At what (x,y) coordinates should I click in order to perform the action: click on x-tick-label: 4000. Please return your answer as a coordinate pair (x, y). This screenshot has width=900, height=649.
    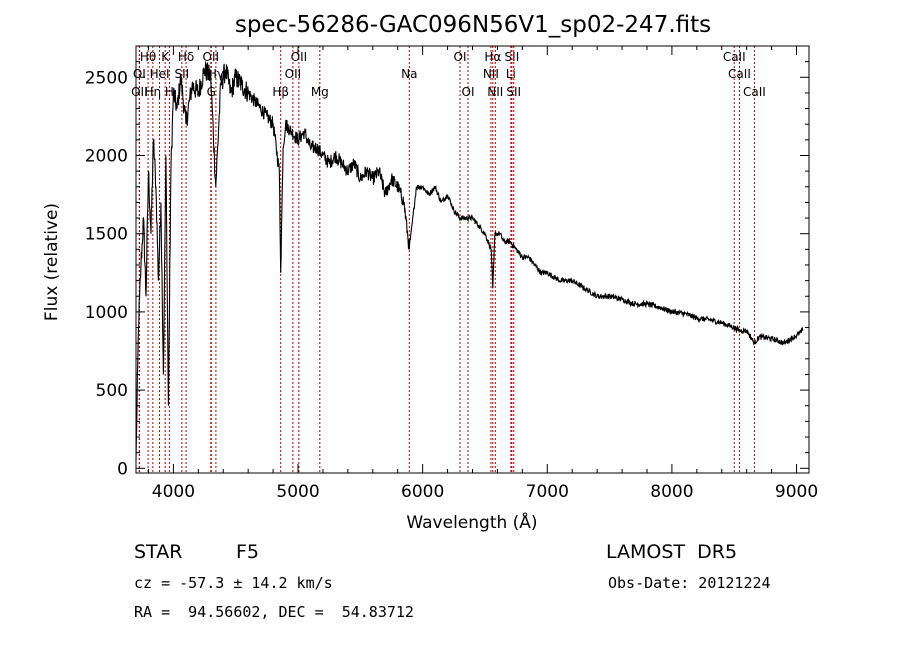
    Looking at the image, I should click on (173, 492).